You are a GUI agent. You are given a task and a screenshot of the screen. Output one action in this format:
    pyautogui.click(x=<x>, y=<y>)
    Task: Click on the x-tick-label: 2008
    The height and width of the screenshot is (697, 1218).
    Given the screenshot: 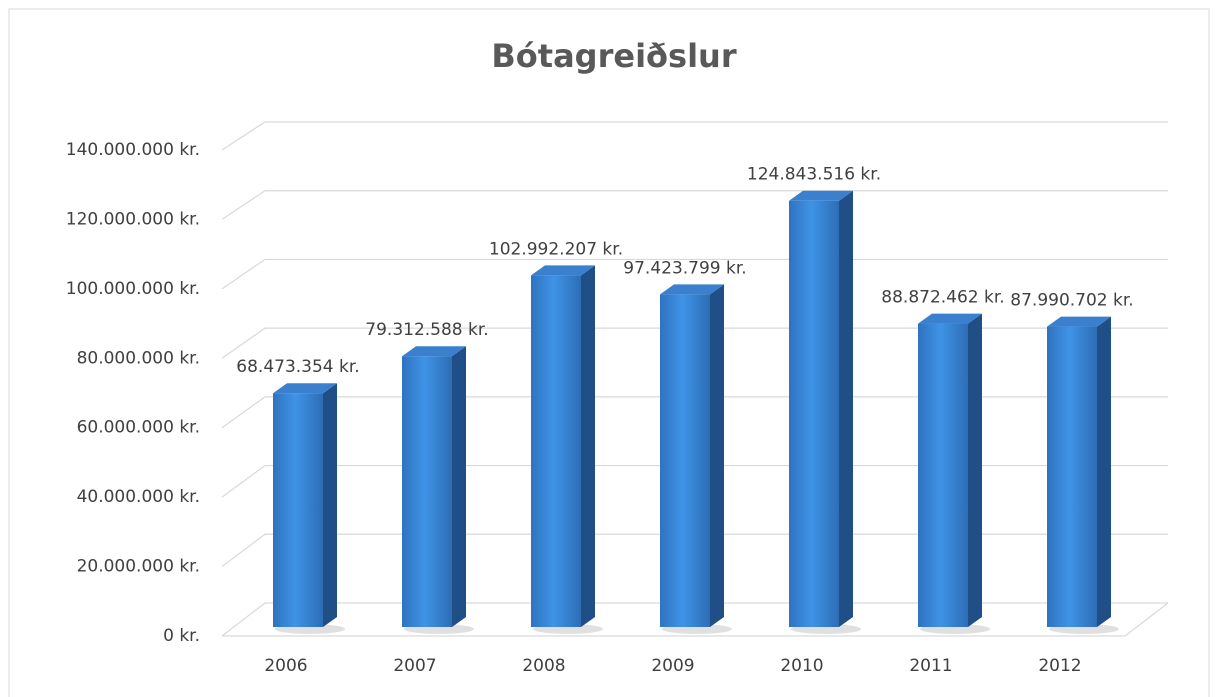 What is the action you would take?
    pyautogui.click(x=543, y=666)
    